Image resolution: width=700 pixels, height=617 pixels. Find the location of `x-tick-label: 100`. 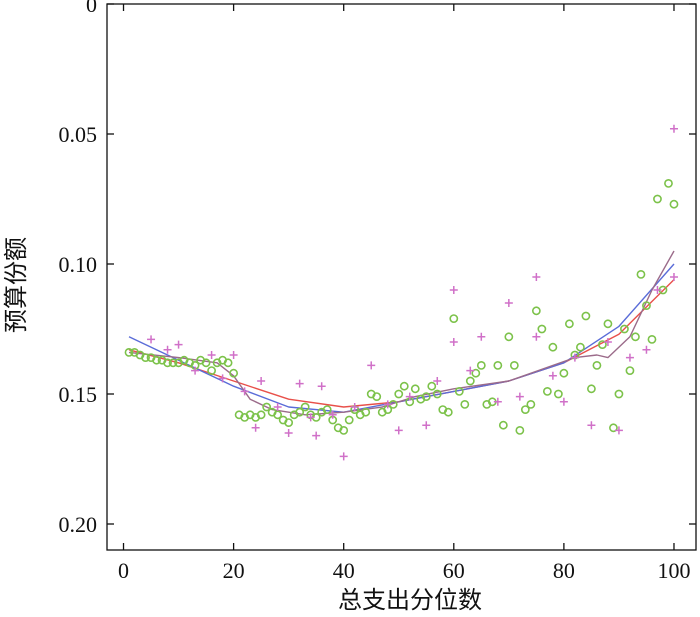

x-tick-label: 100 is located at coordinates (673, 570).